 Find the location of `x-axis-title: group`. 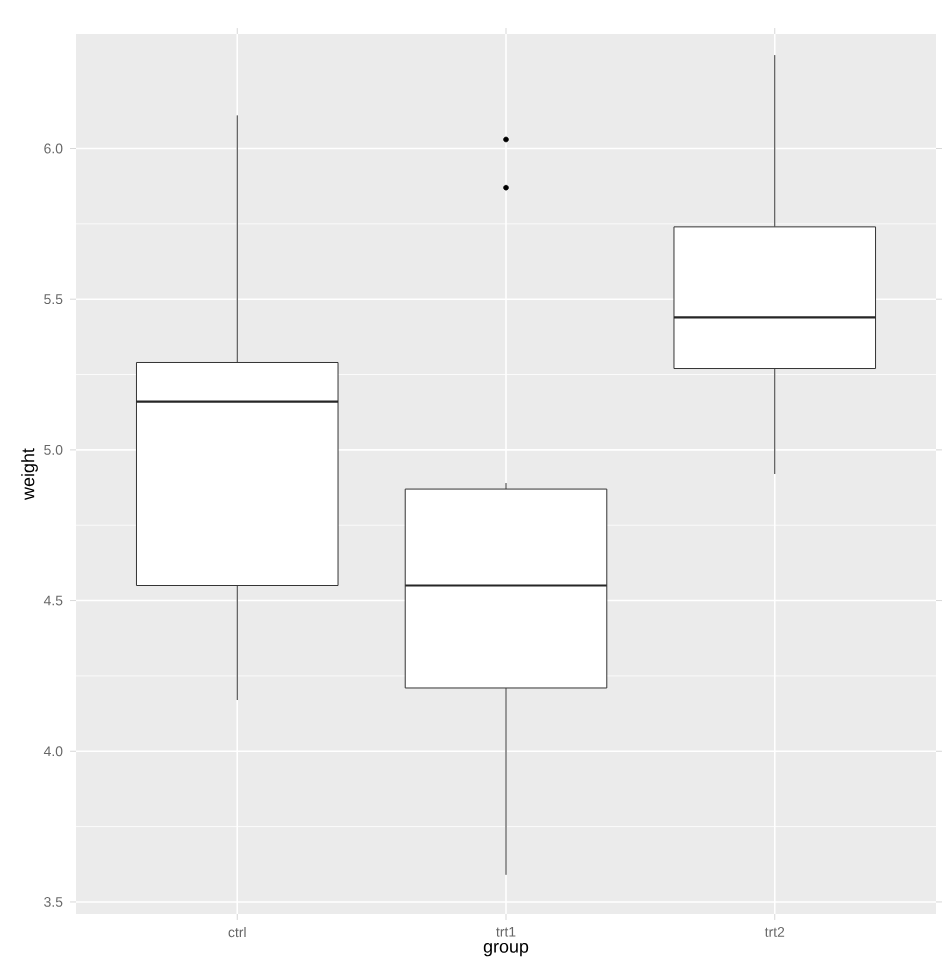

x-axis-title: group is located at coordinates (506, 949).